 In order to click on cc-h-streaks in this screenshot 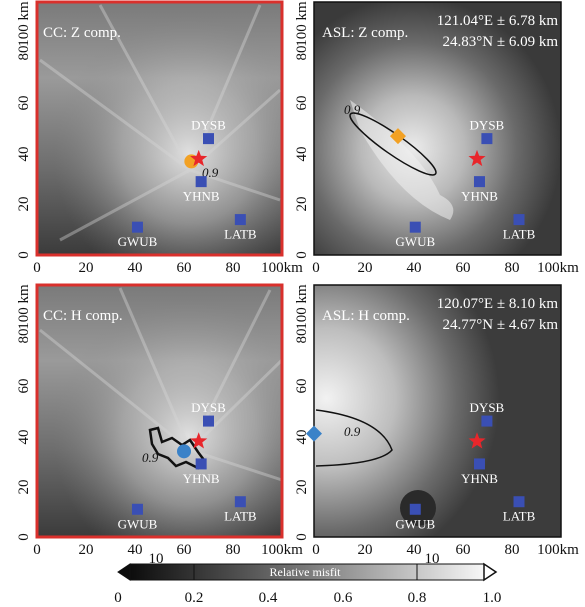, I will do `click(161, 384)`.